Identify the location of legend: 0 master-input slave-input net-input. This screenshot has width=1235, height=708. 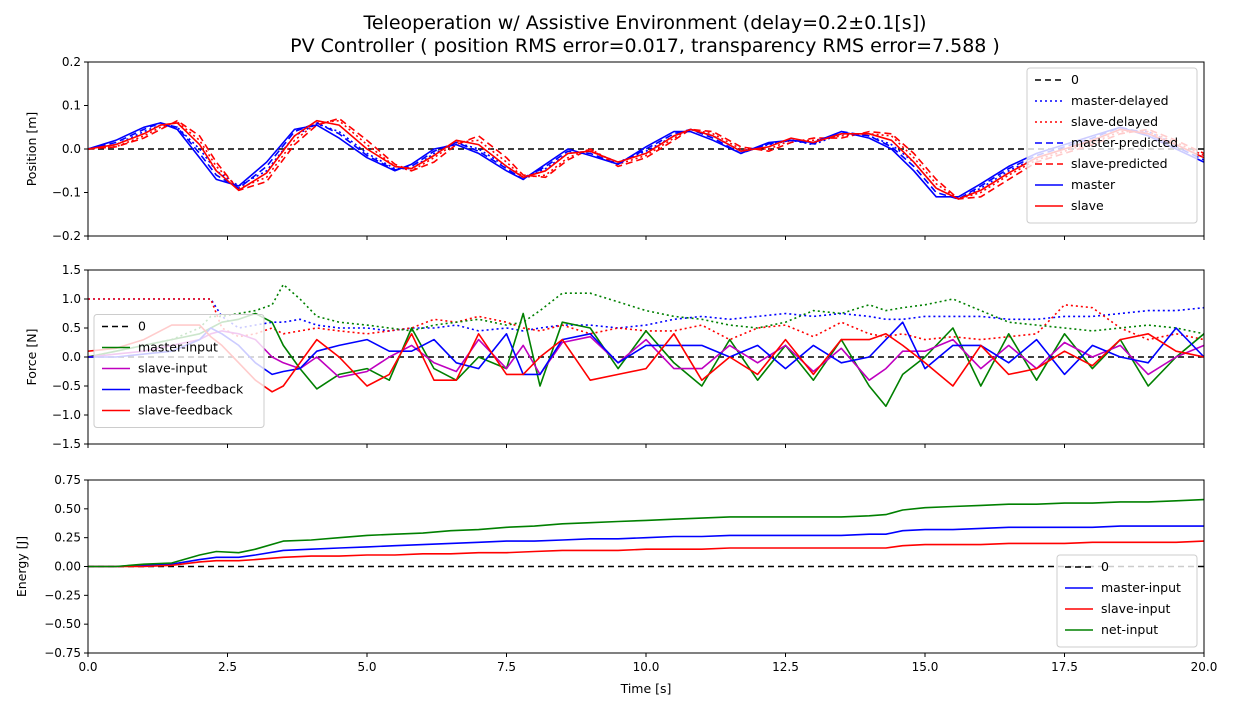
(1127, 601).